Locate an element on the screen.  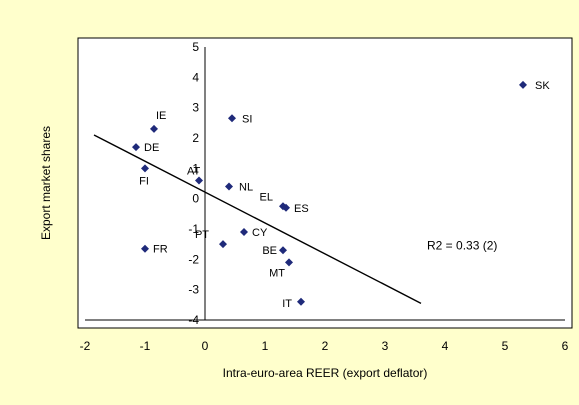
x-tick-label: 4 is located at coordinates (445, 346).